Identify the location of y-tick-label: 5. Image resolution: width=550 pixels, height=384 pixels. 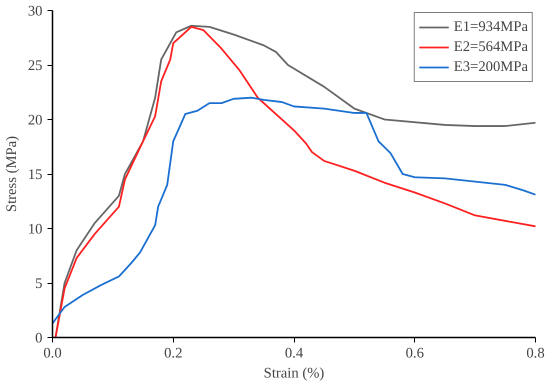
(38, 284).